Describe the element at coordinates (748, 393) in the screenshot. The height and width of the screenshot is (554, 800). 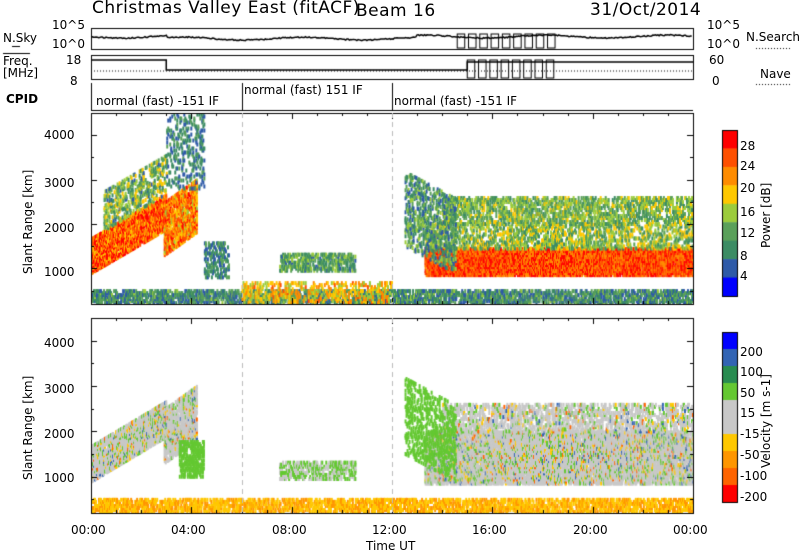
I see `vel-cb-tick-50: 50` at that location.